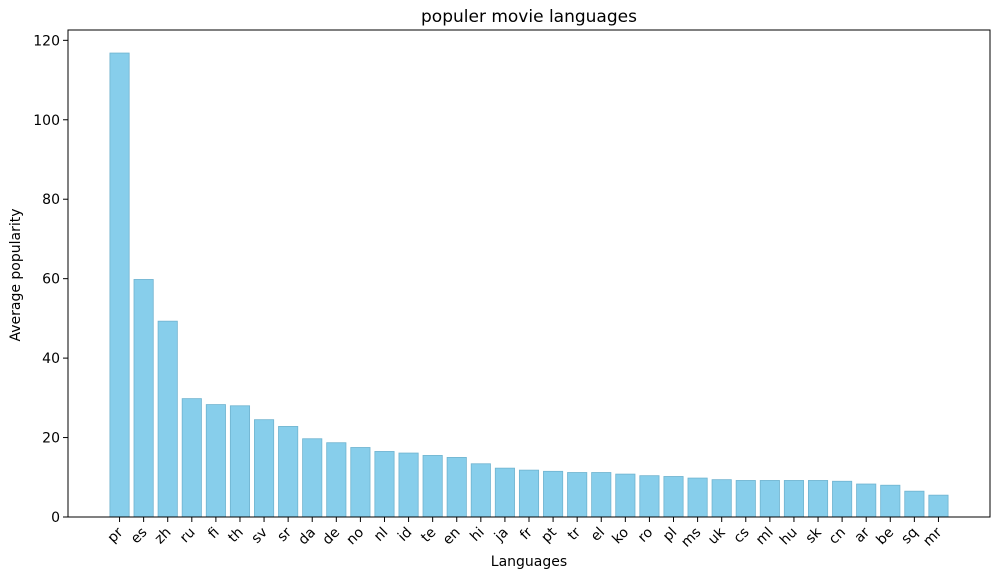 The image size is (1000, 580). What do you see at coordinates (598, 535) in the screenshot?
I see `x-tick-label: el` at bounding box center [598, 535].